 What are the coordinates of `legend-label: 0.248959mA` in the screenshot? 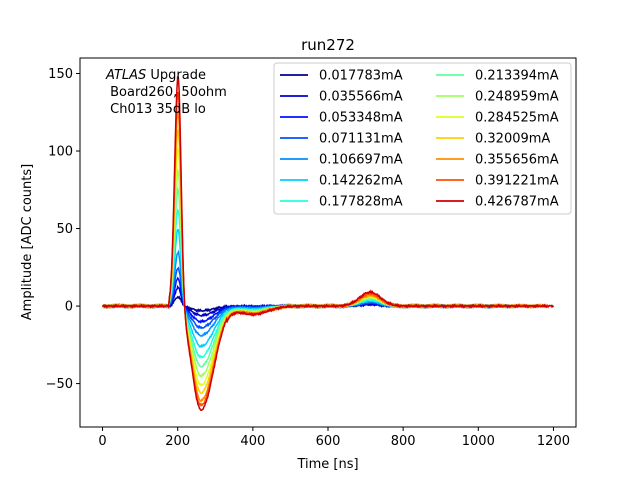 It's located at (517, 97).